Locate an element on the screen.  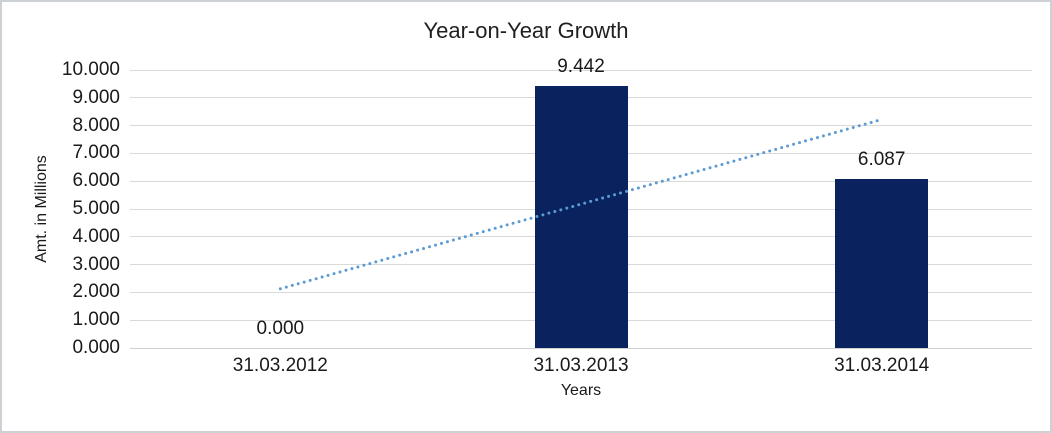
x-axis-tick-labels: 31.03.2012 31.03.2013 31.03.2014 is located at coordinates (581, 367).